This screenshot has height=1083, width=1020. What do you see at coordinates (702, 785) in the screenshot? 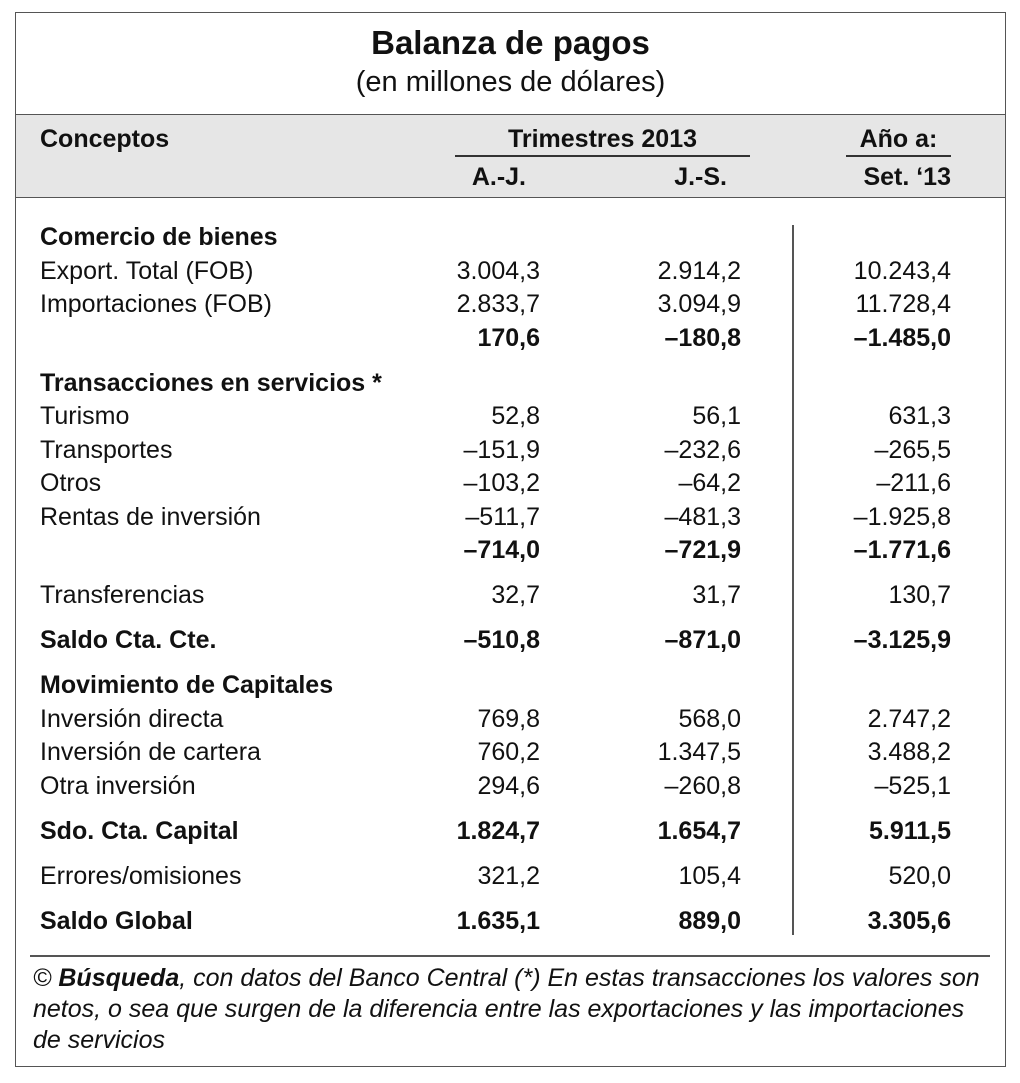
I see `cell-value: –260,8` at bounding box center [702, 785].